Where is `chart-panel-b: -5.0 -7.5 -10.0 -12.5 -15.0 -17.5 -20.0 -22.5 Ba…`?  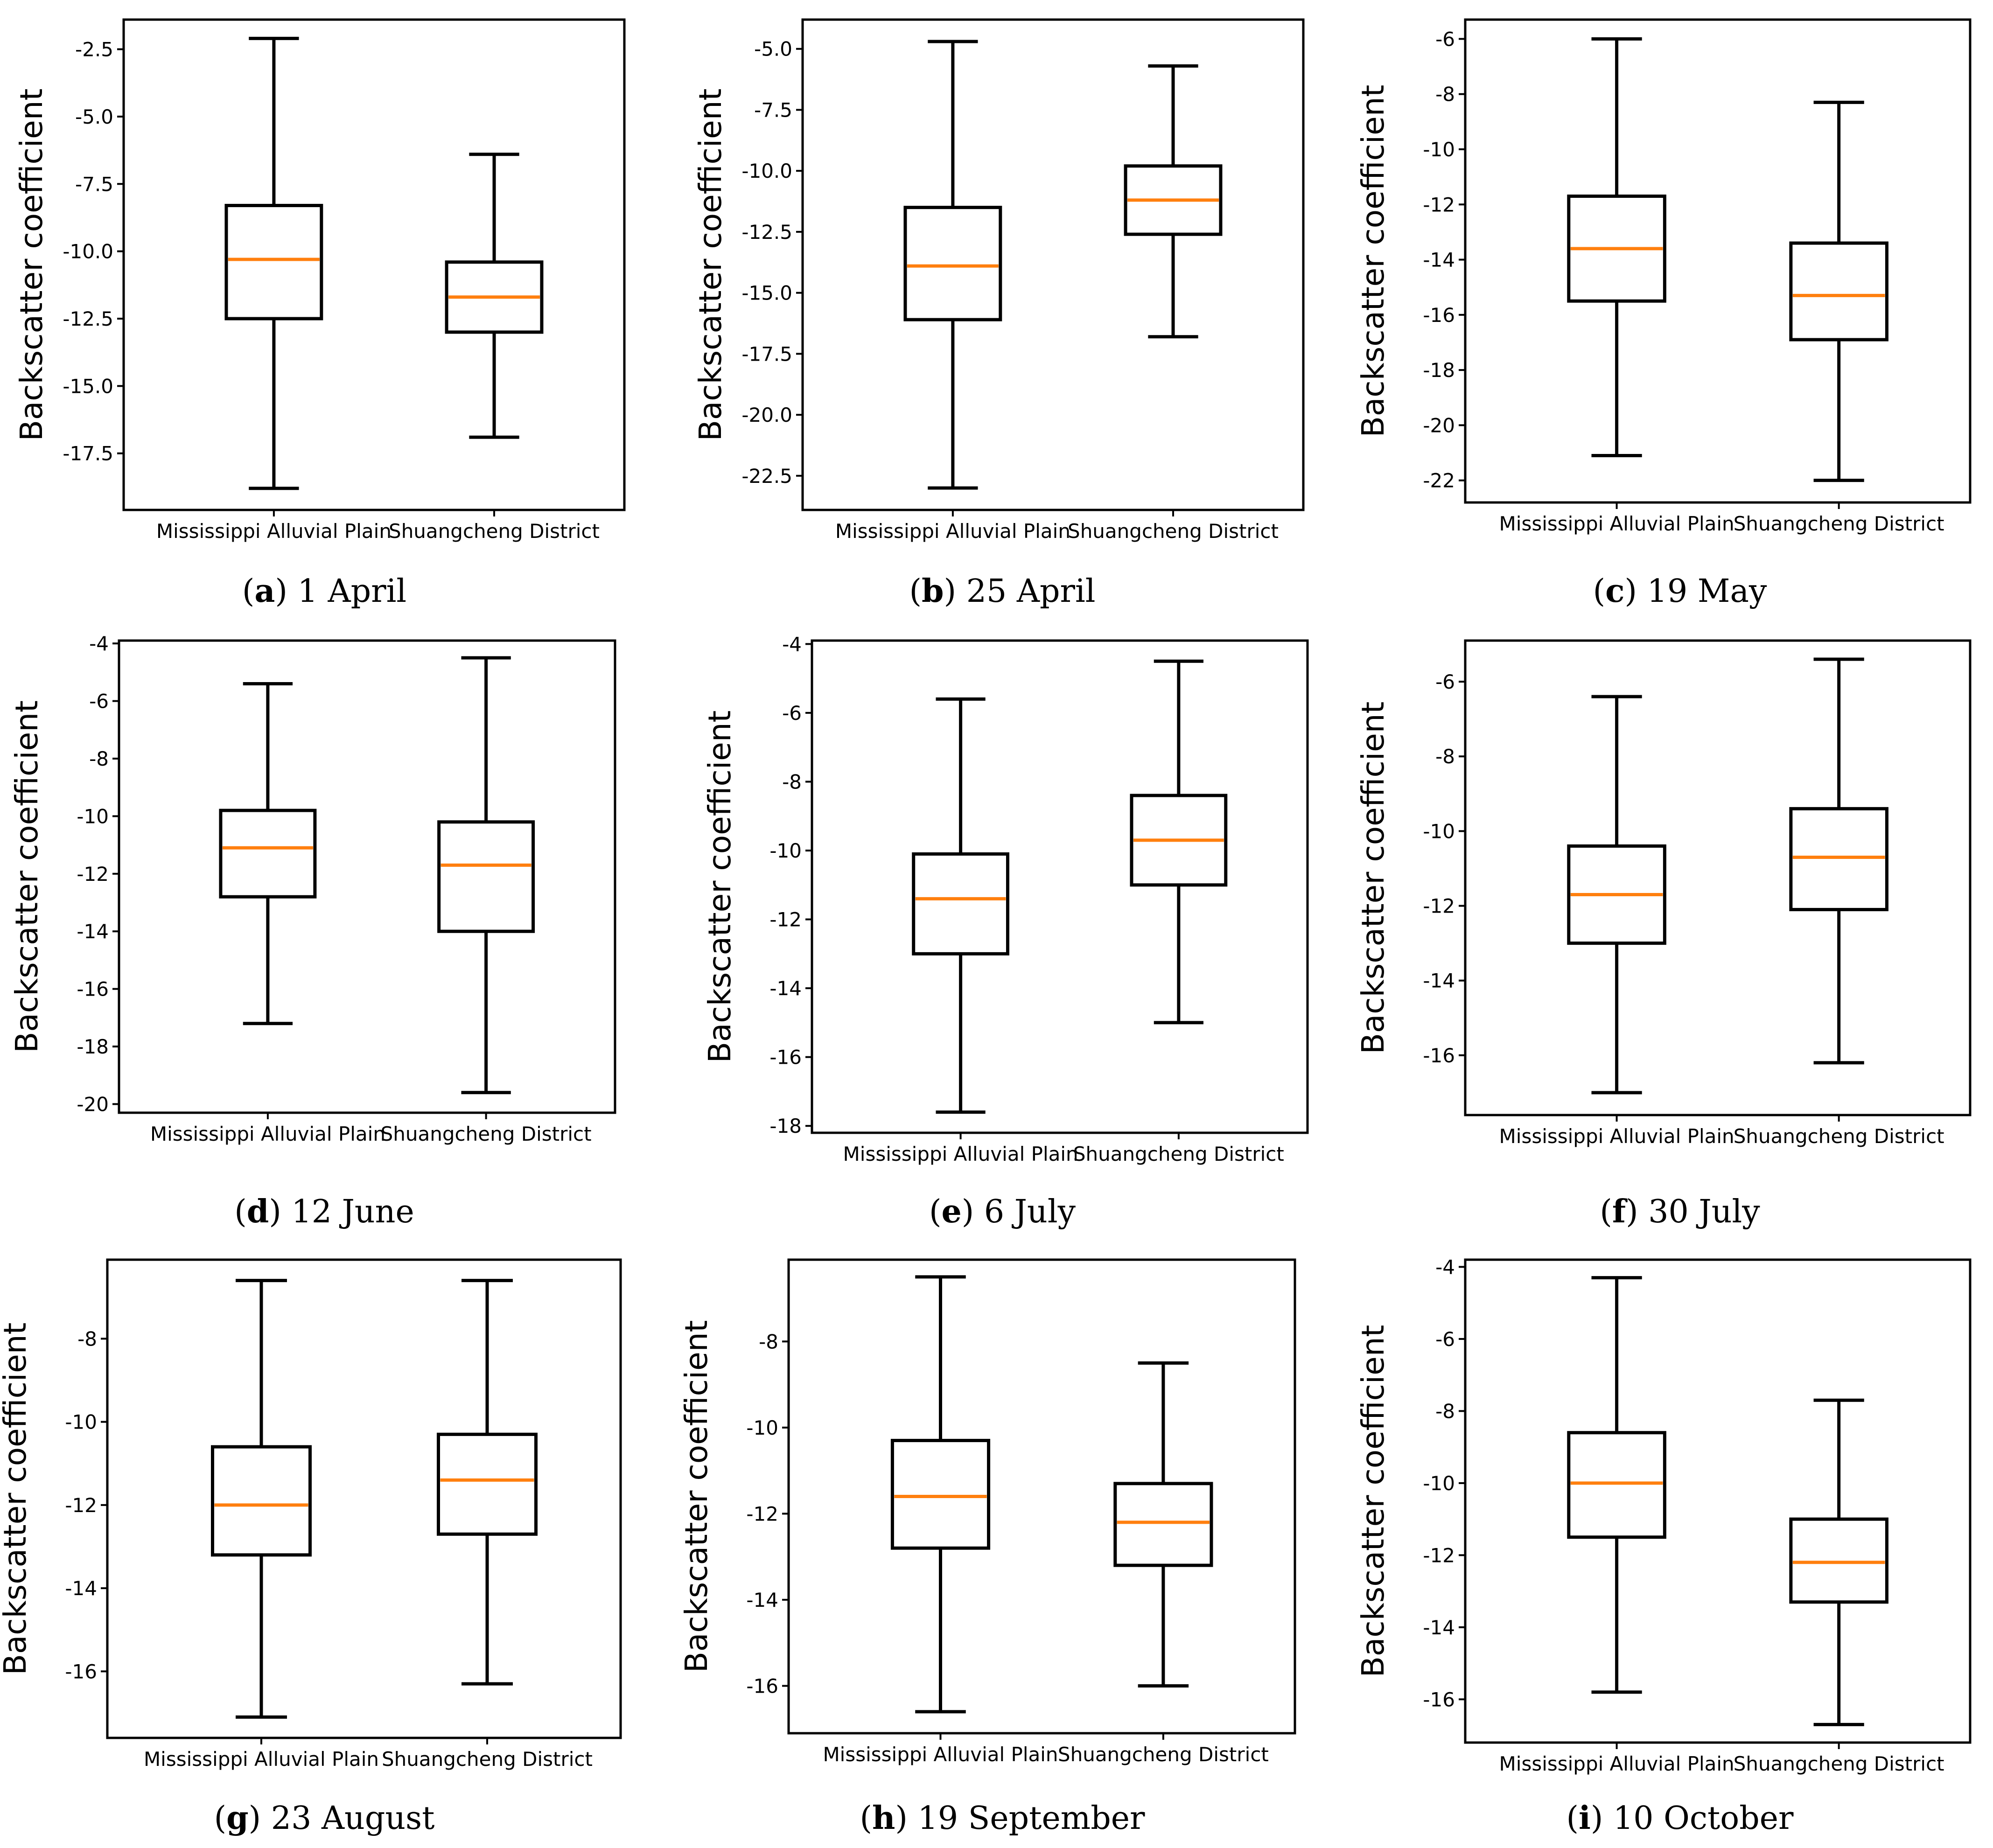
chart-panel-b: -5.0 -7.5 -10.0 -12.5 -15.0 -17.5 -20.0 -22.5 Ba… is located at coordinates (999, 314).